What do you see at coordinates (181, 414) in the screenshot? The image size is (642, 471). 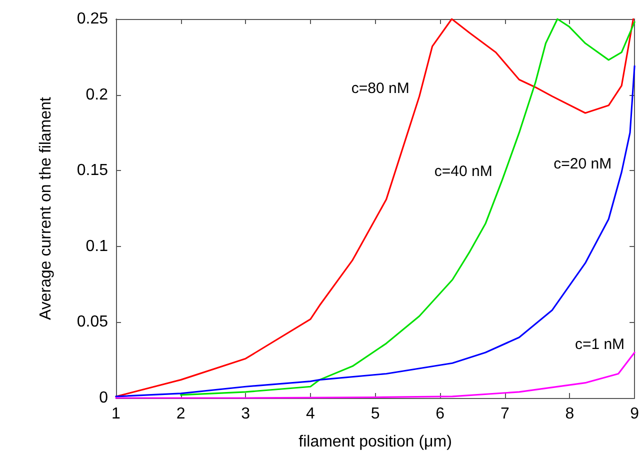 I see `x-tick-label: 2` at bounding box center [181, 414].